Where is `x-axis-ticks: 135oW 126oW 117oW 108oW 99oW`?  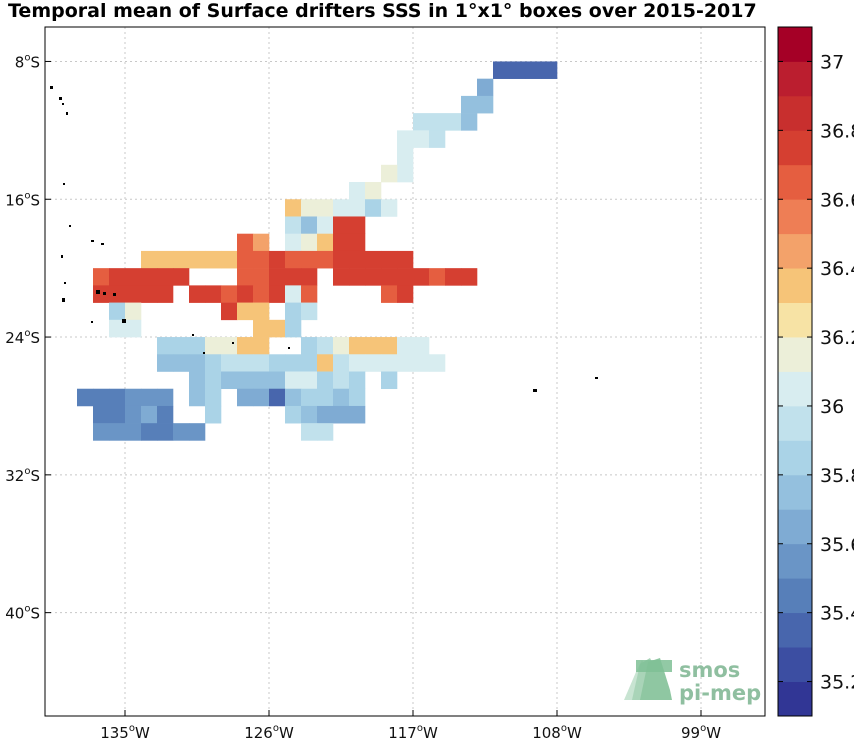 x-axis-ticks: 135oW 126oW 117oW 108oW 99oW is located at coordinates (410, 725).